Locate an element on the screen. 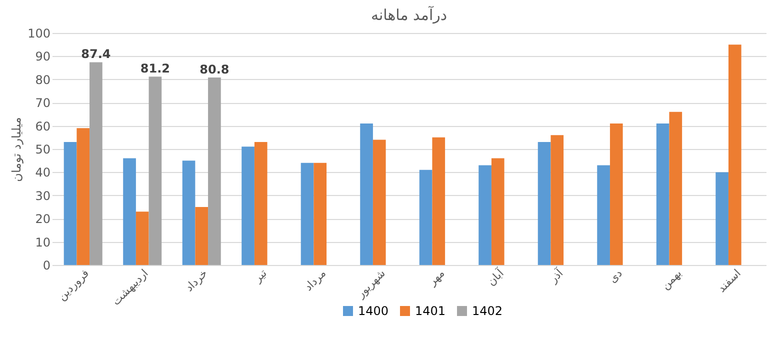 This screenshot has width=781, height=337. y-tick-label: 20 is located at coordinates (42, 219).